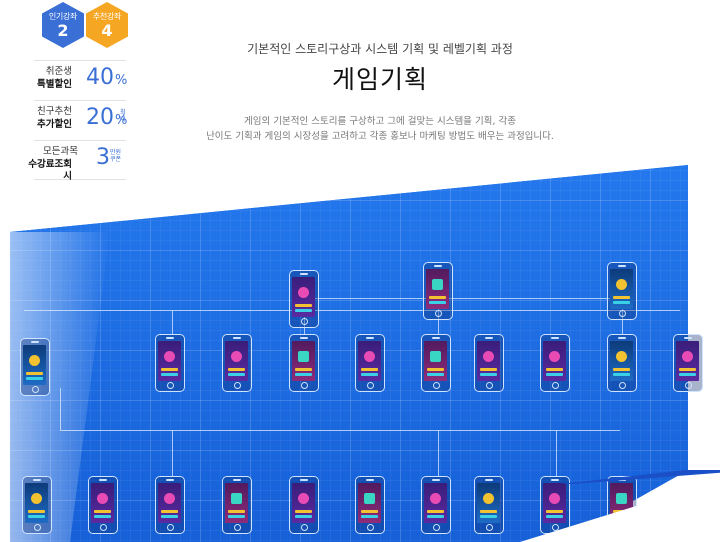  What do you see at coordinates (60, 151) in the screenshot?
I see `promo-label-line1: 모든과목` at bounding box center [60, 151].